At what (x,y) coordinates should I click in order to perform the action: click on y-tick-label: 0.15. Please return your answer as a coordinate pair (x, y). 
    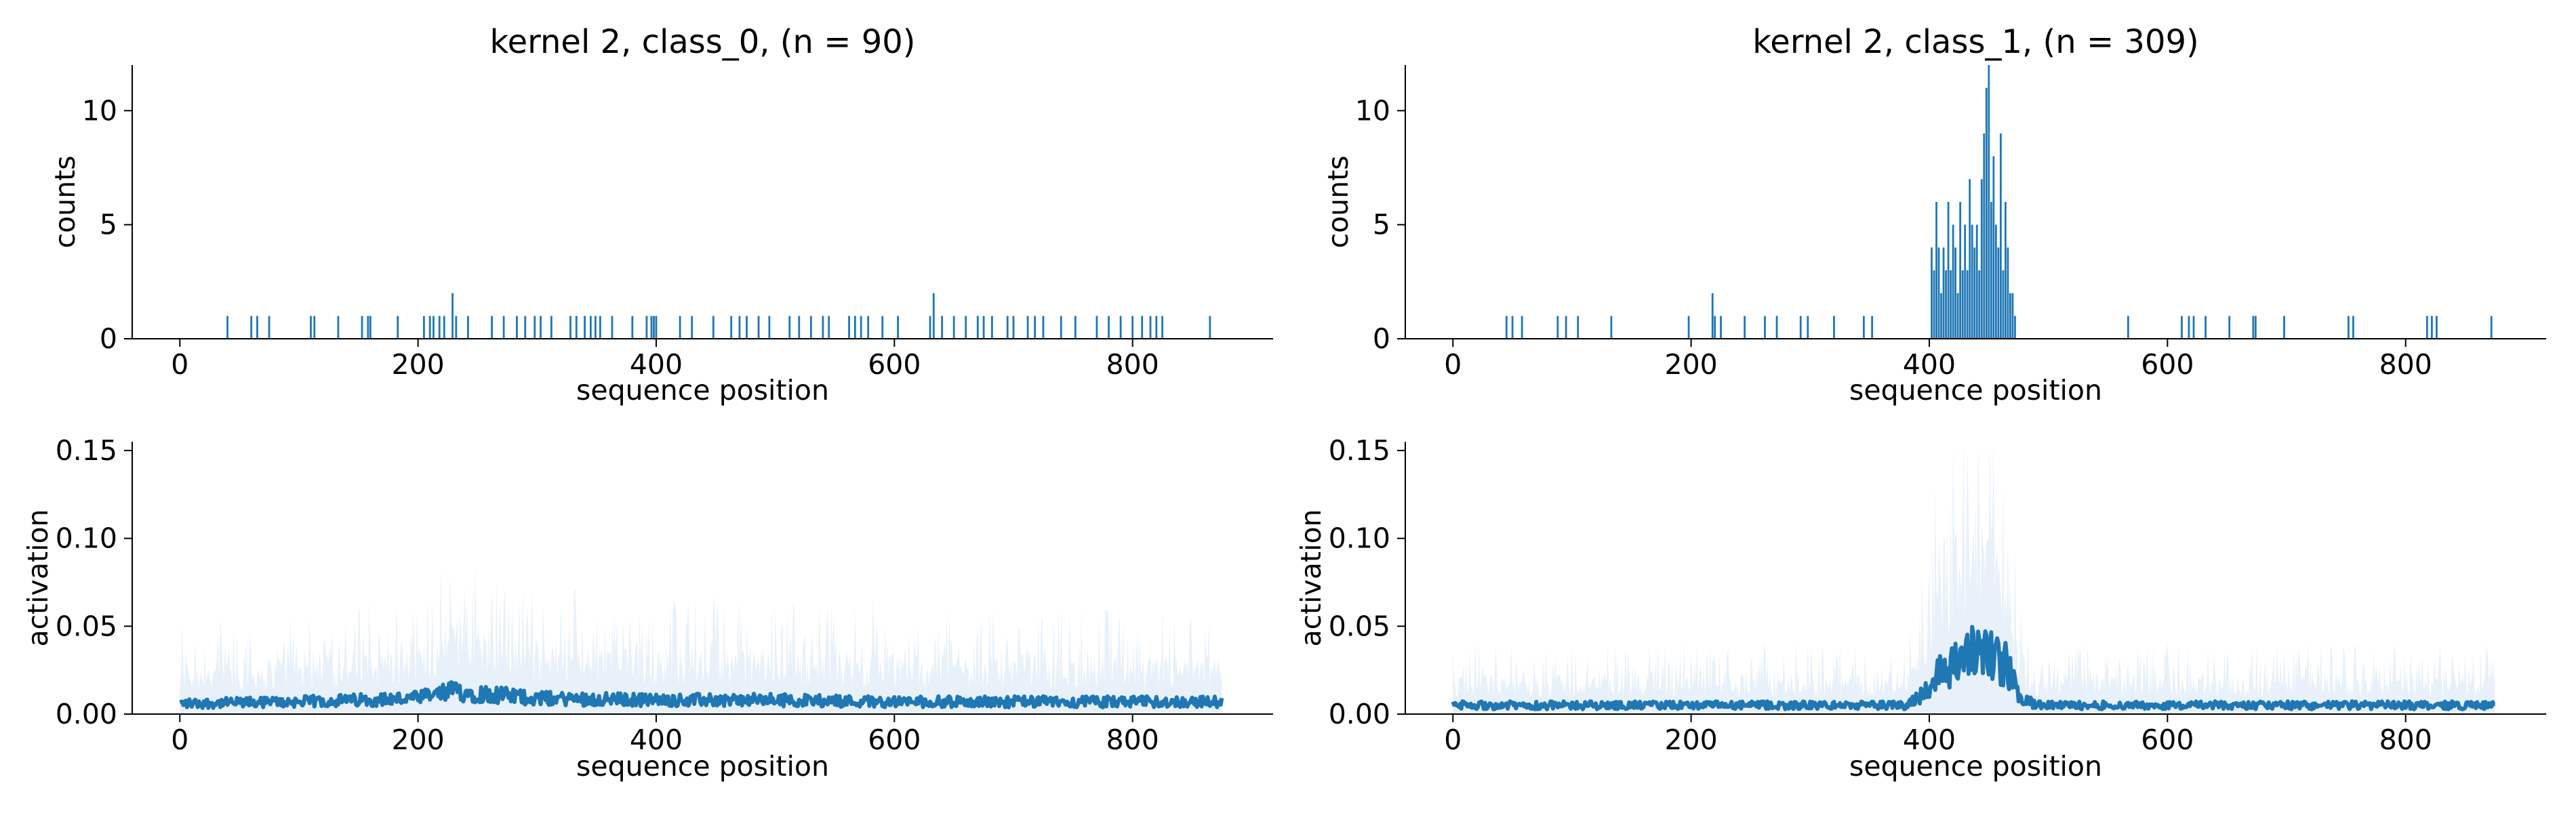
    Looking at the image, I should click on (1359, 450).